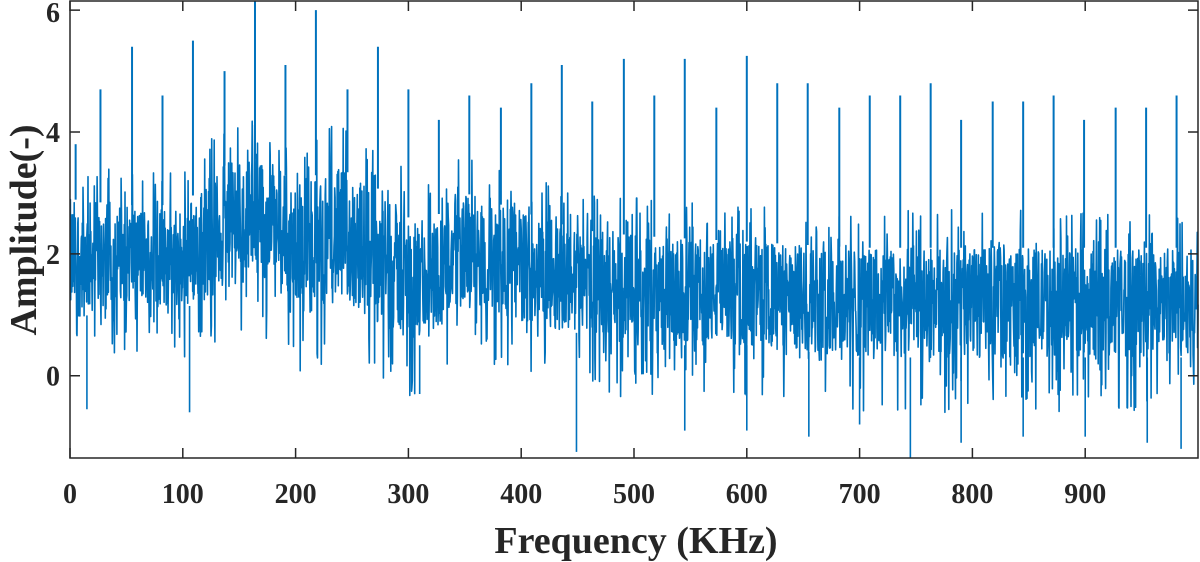 This screenshot has height=562, width=1200. I want to click on x-tick-label: 600, so click(747, 494).